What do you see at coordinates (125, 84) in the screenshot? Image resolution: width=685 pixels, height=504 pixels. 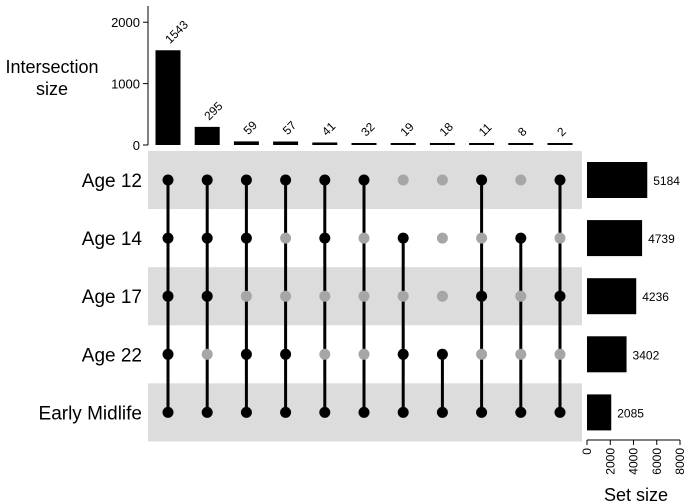 I see `intersection-axis-tick-label: 1000` at bounding box center [125, 84].